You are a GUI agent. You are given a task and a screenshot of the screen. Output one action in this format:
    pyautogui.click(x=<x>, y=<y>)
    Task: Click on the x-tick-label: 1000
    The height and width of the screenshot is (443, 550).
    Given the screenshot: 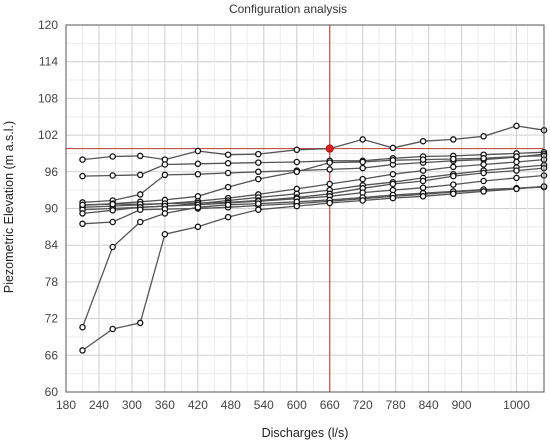 What is the action you would take?
    pyautogui.click(x=516, y=405)
    